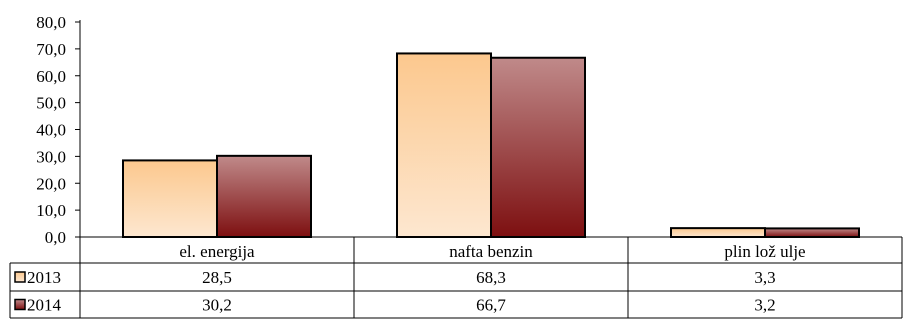 This screenshot has height=334, width=910. I want to click on y-tick-label: 20,0, so click(51, 183).